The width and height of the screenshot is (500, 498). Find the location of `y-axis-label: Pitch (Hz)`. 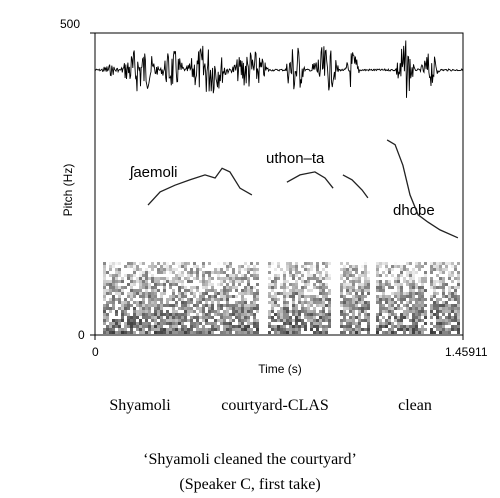

y-axis-label: Pitch (Hz) is located at coordinates (68, 190).